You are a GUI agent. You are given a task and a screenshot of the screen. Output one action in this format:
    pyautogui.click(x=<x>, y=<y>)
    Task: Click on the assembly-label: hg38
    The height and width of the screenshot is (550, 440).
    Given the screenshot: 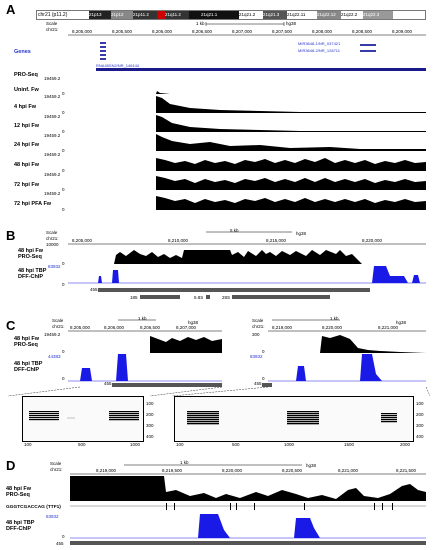 What is the action you would take?
    pyautogui.click(x=291, y=23)
    